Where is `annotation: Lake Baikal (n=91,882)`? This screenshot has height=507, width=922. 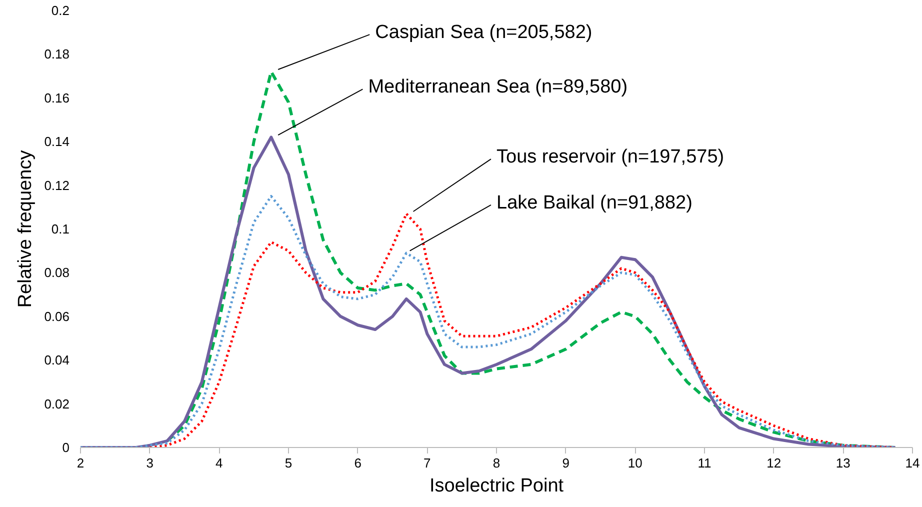
annotation: Lake Baikal (n=91,882) is located at coordinates (594, 203).